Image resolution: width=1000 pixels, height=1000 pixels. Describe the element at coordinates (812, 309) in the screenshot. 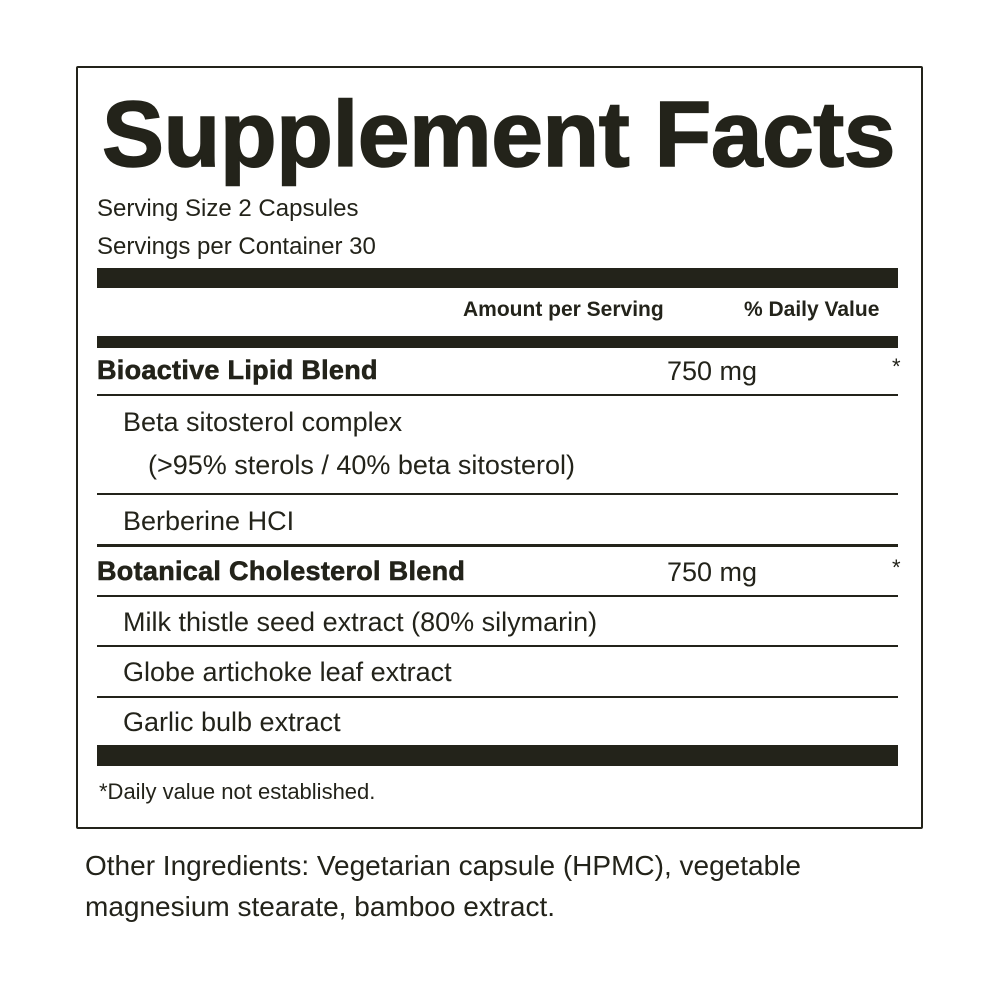

I see `daily-value-header: % Daily Value` at that location.